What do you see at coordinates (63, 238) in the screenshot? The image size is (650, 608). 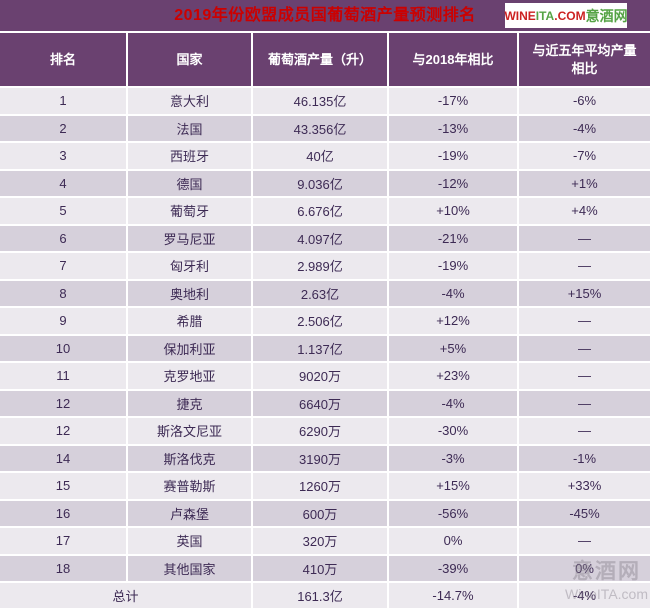 I see `rank-cell: 6` at bounding box center [63, 238].